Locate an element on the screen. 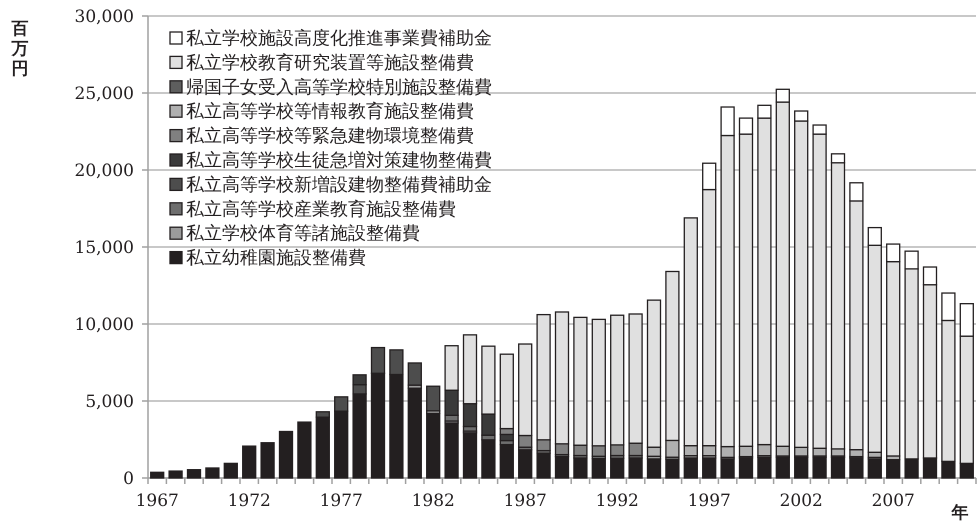  x-tick-label: 1992 is located at coordinates (617, 501).